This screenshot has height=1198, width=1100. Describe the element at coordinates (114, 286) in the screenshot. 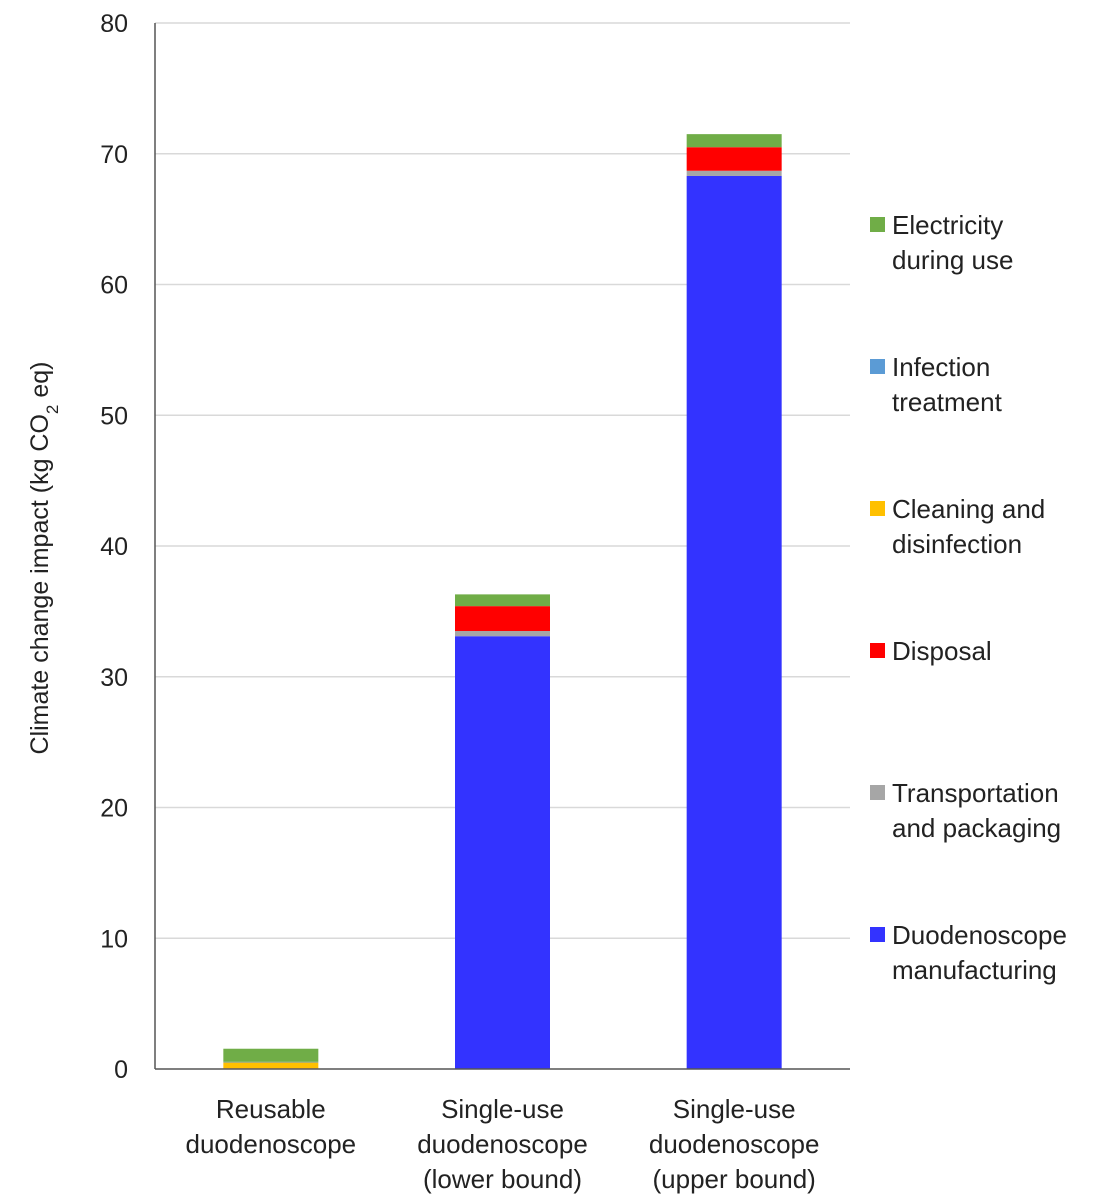

I see `y-tick-label: 60` at that location.